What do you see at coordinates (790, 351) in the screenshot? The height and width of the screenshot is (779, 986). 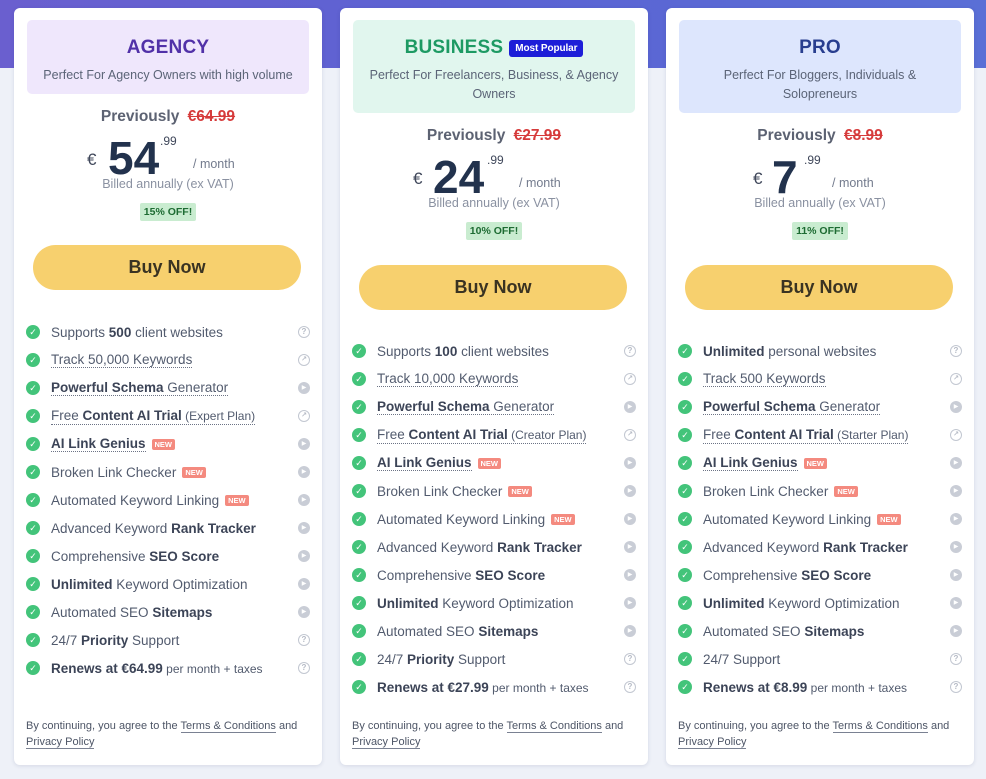 I see `feature-text: Unlimited personal websites` at bounding box center [790, 351].